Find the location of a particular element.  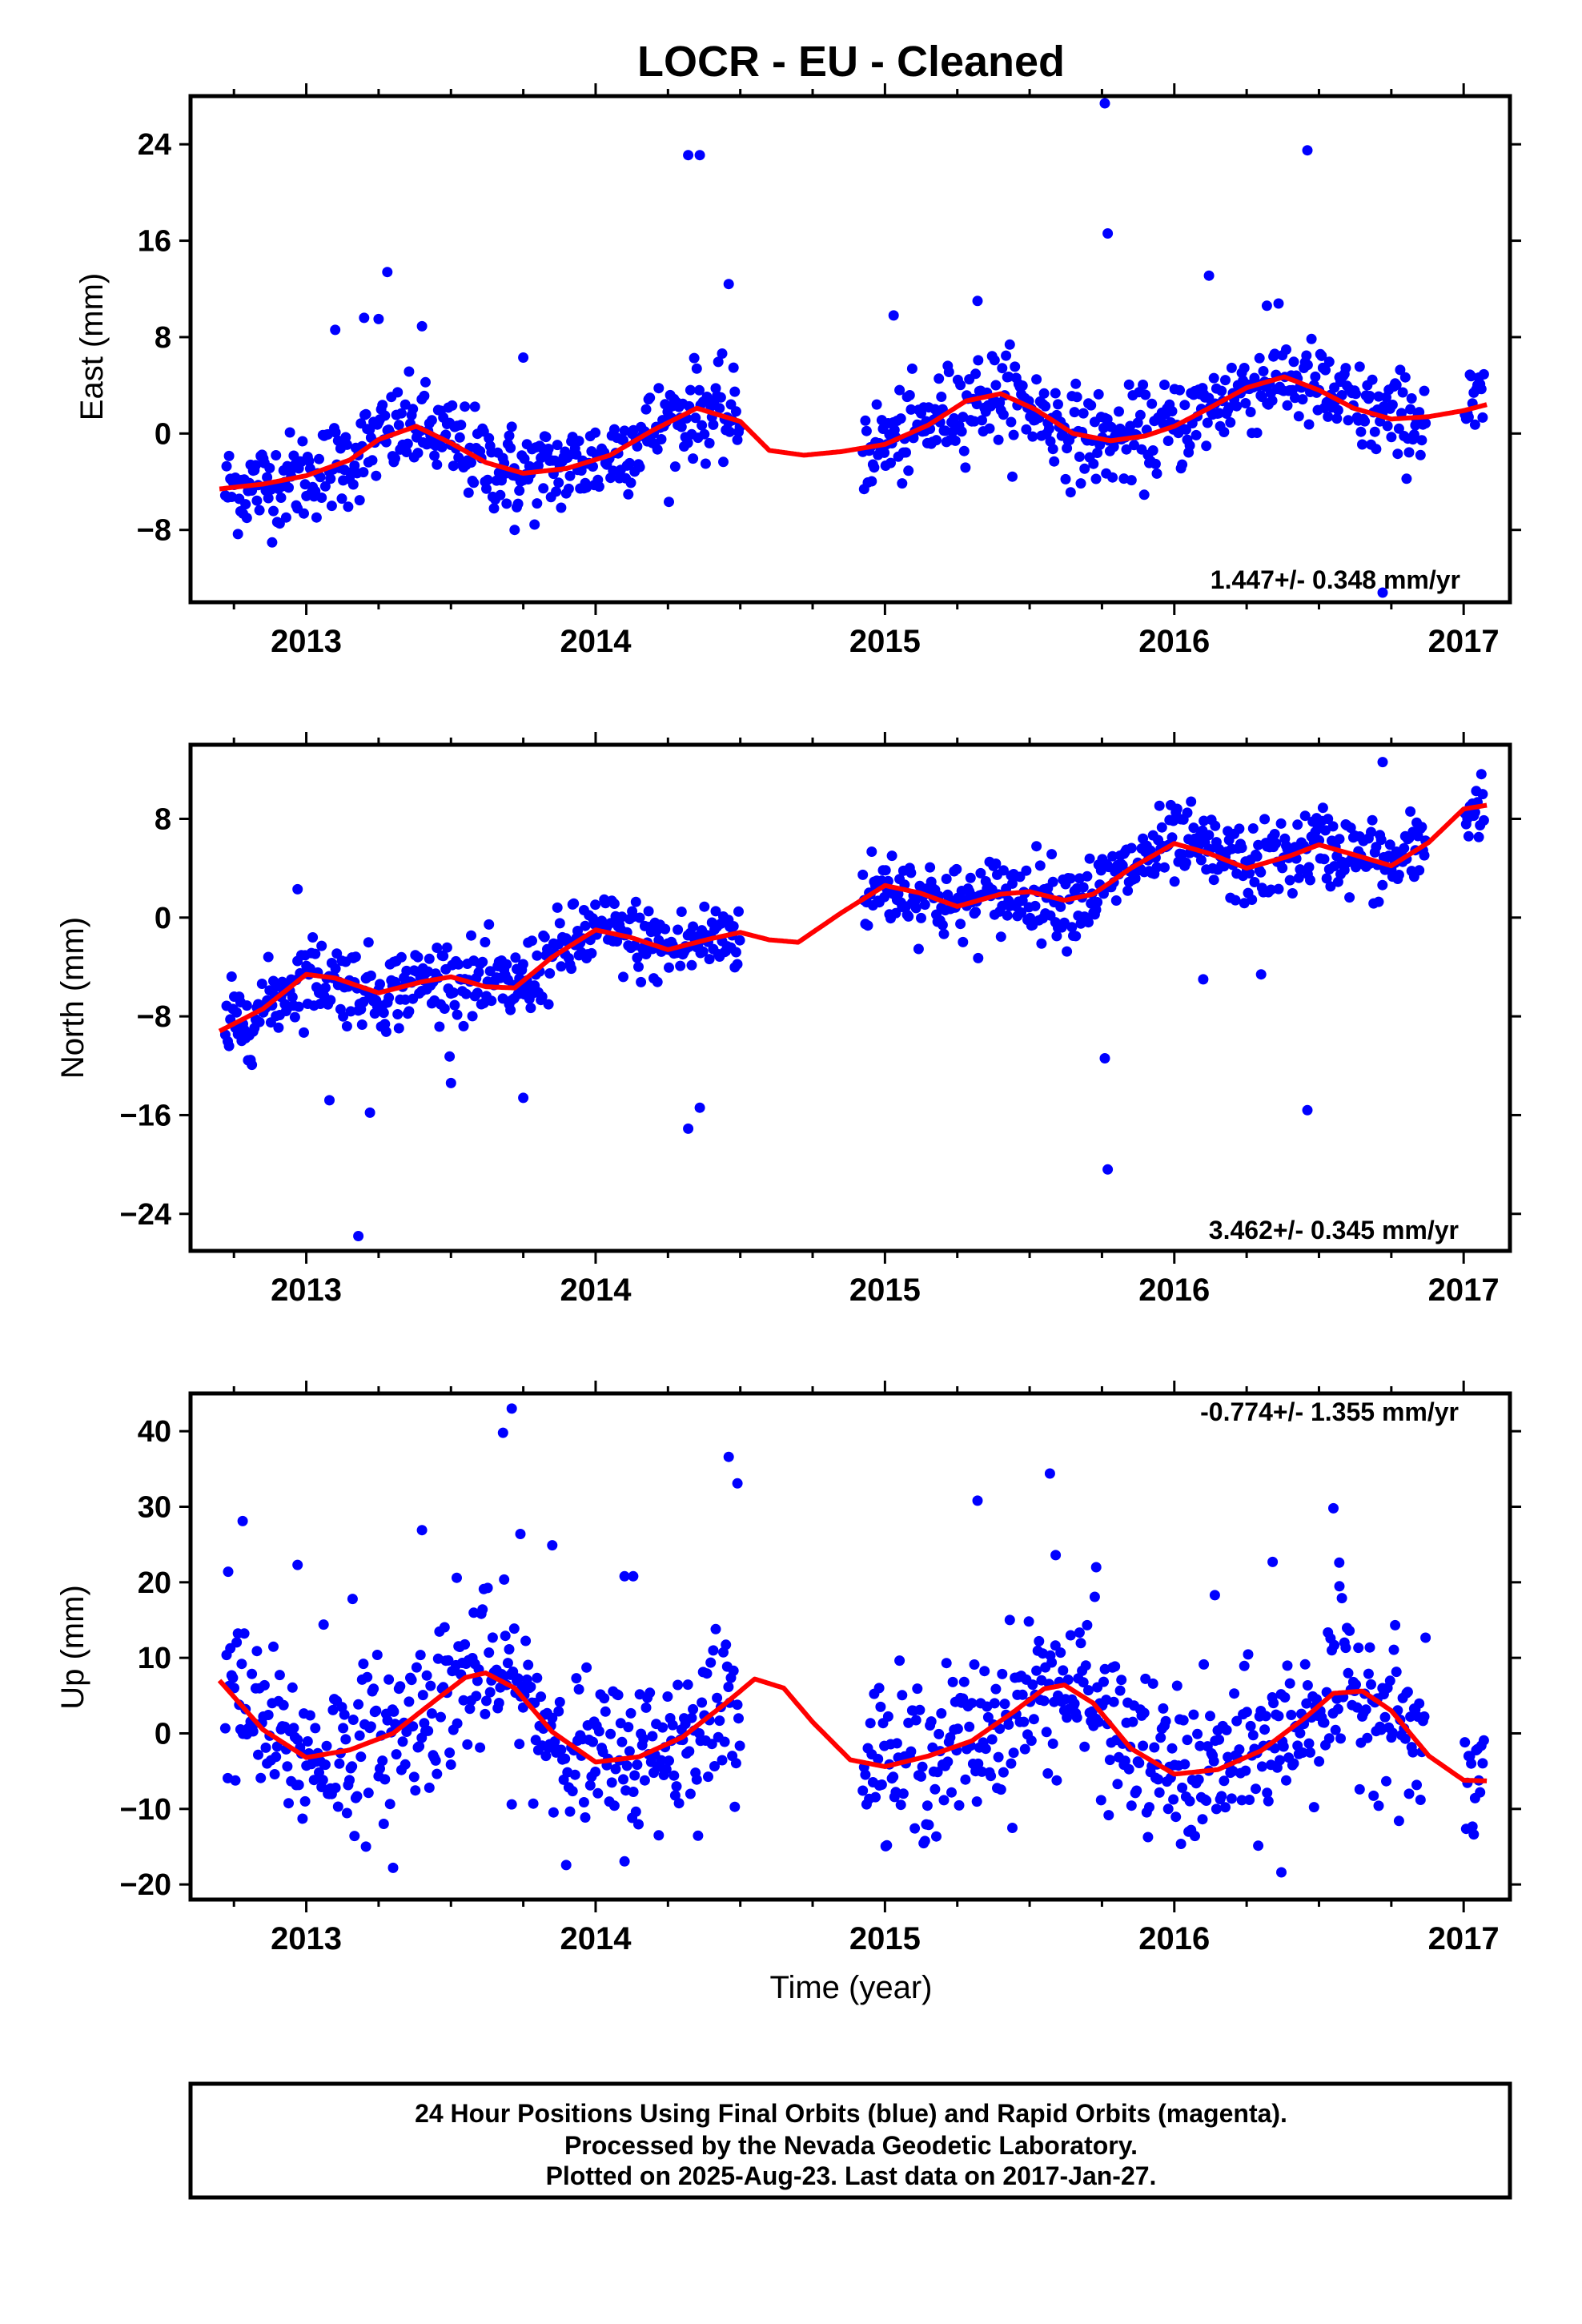

east-outlier-point is located at coordinates (894, 315).